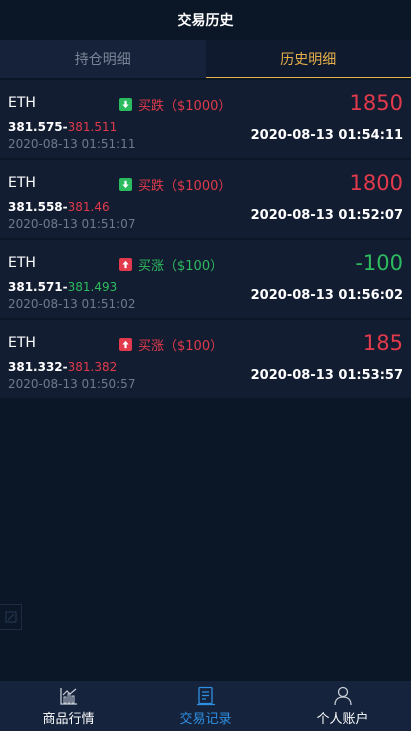 The image size is (411, 731). Describe the element at coordinates (376, 183) in the screenshot. I see `record-pnl: 1800` at that location.